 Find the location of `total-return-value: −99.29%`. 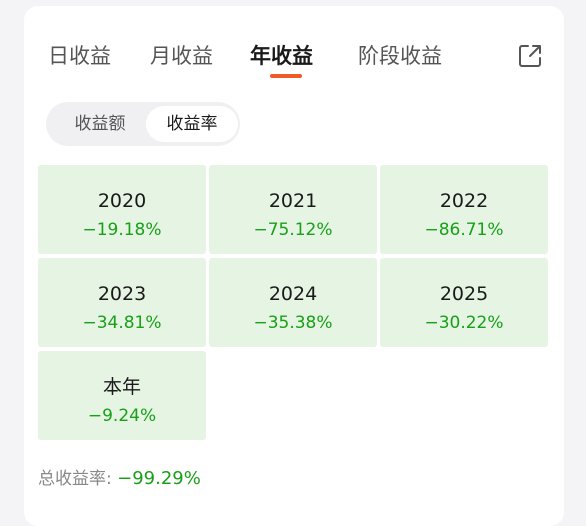

total-return-value: −99.29% is located at coordinates (159, 478).